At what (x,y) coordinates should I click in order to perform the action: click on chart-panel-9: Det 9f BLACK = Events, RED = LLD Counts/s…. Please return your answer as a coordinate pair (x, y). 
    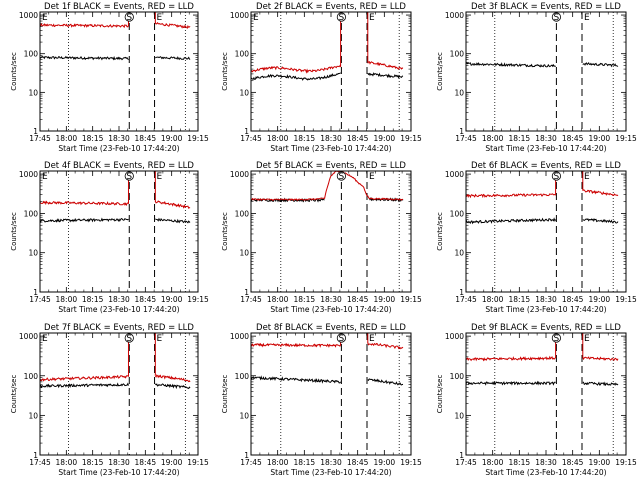
    Looking at the image, I should click on (536, 400).